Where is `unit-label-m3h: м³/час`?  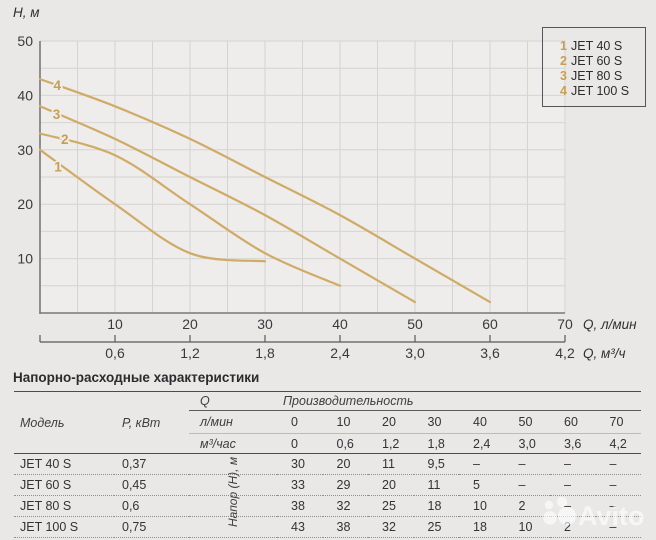
unit-label-m3h: м³/час is located at coordinates (233, 443).